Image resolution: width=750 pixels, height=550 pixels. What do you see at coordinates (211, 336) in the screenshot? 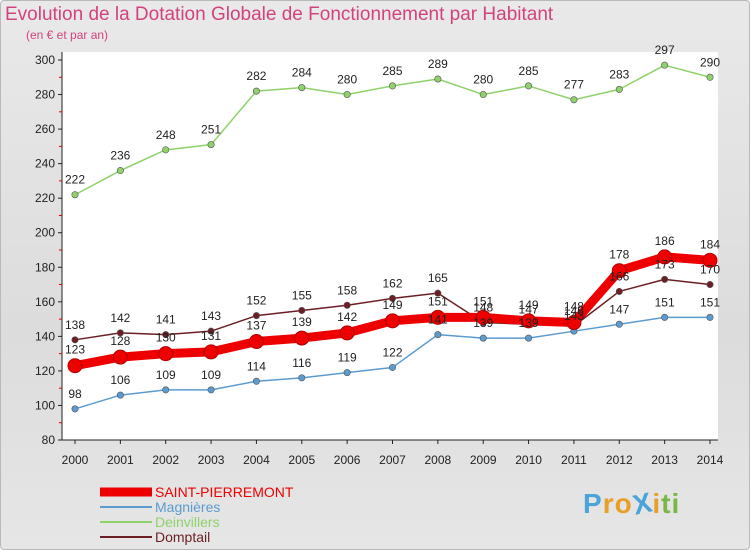
I see `data-label: 131` at bounding box center [211, 336].